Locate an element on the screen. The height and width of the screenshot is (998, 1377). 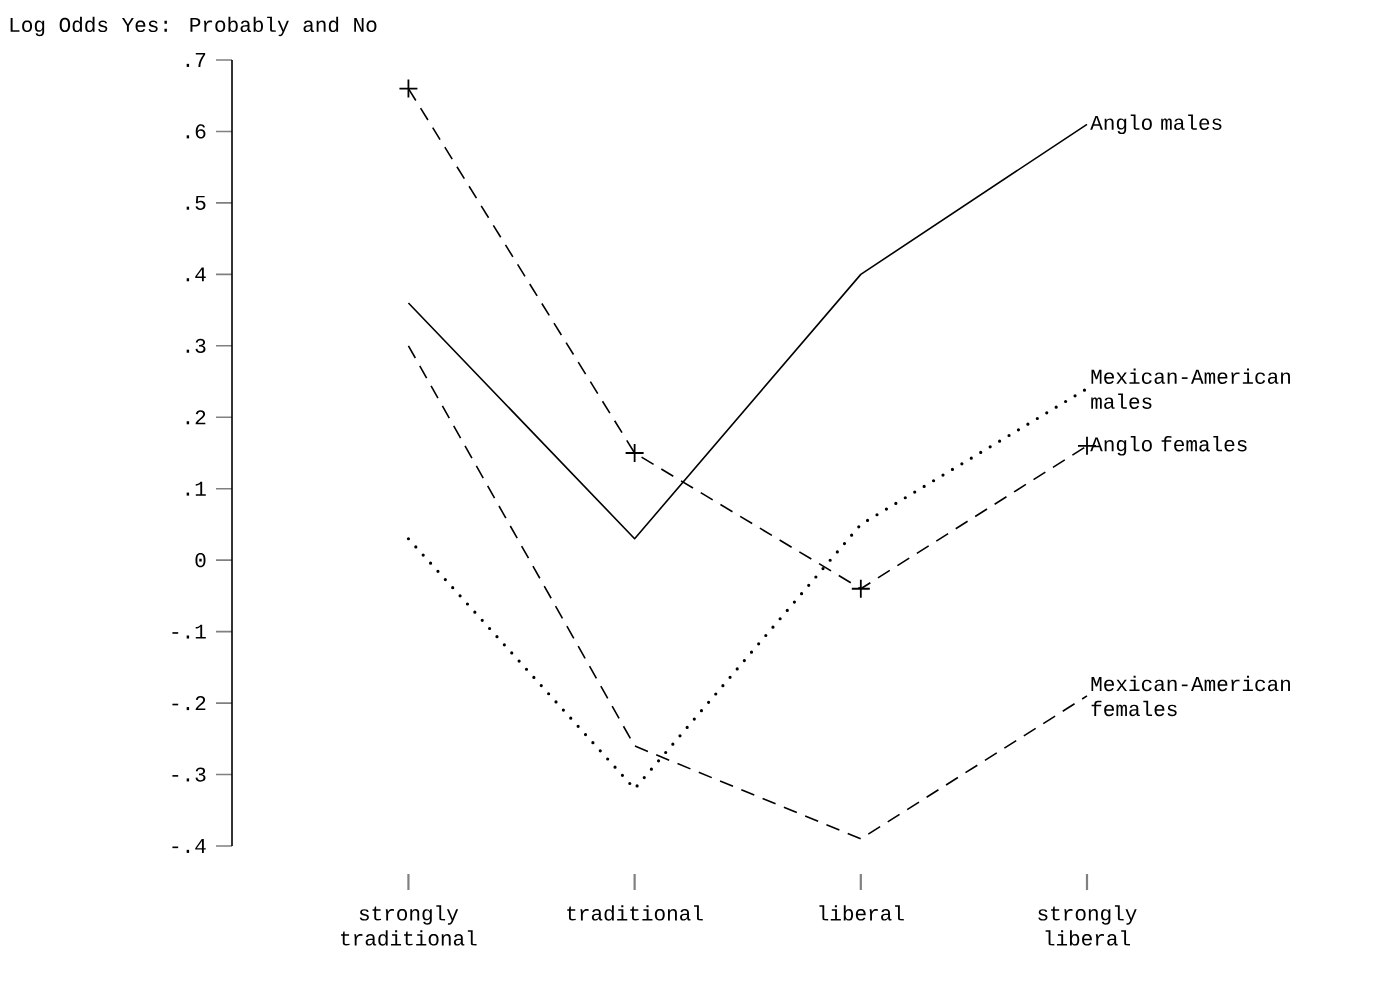
y-tick-label: -.1 is located at coordinates (189, 631).